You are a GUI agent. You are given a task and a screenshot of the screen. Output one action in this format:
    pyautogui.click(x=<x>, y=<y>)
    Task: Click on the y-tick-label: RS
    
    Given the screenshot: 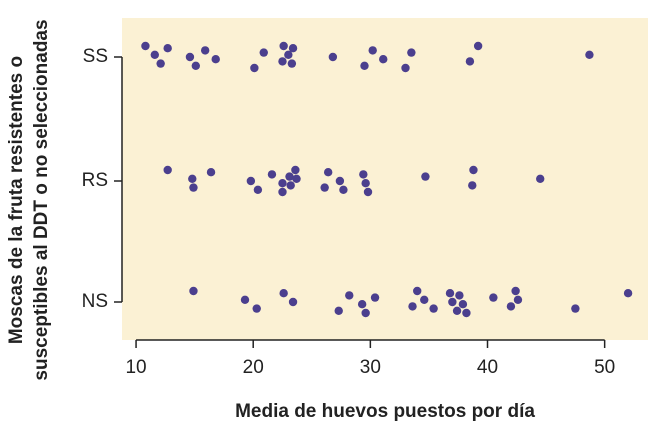 What is the action you would take?
    pyautogui.click(x=95, y=180)
    